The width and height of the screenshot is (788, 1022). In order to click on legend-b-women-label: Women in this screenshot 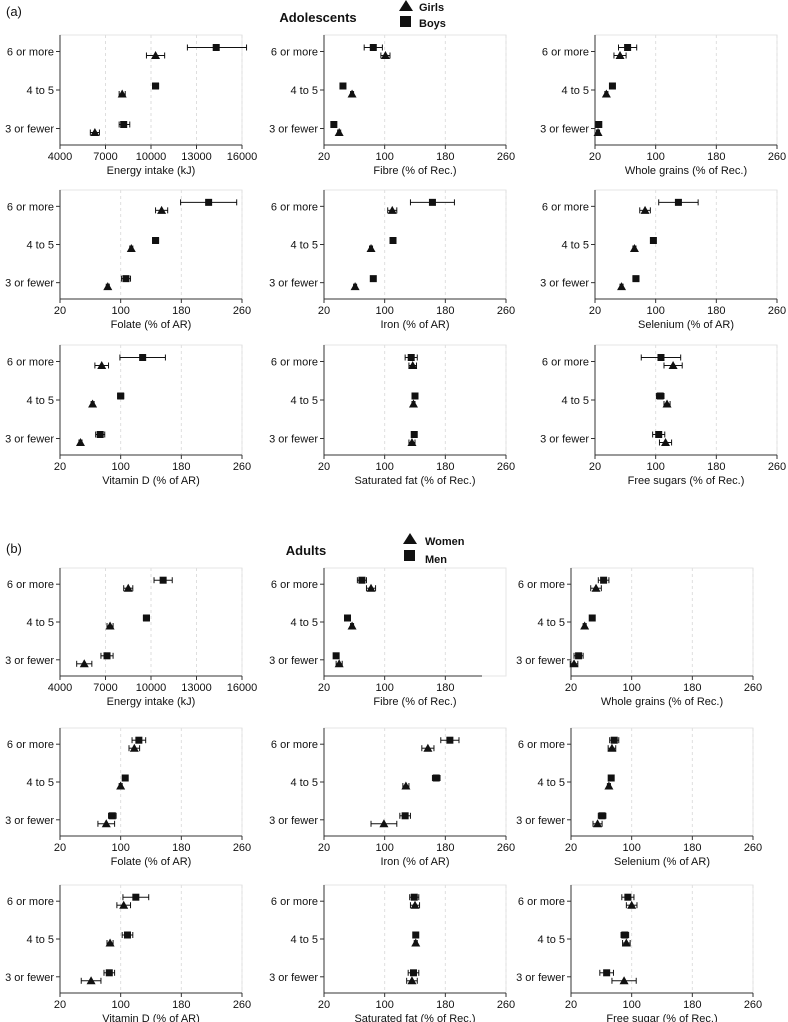, I will do `click(445, 542)`.